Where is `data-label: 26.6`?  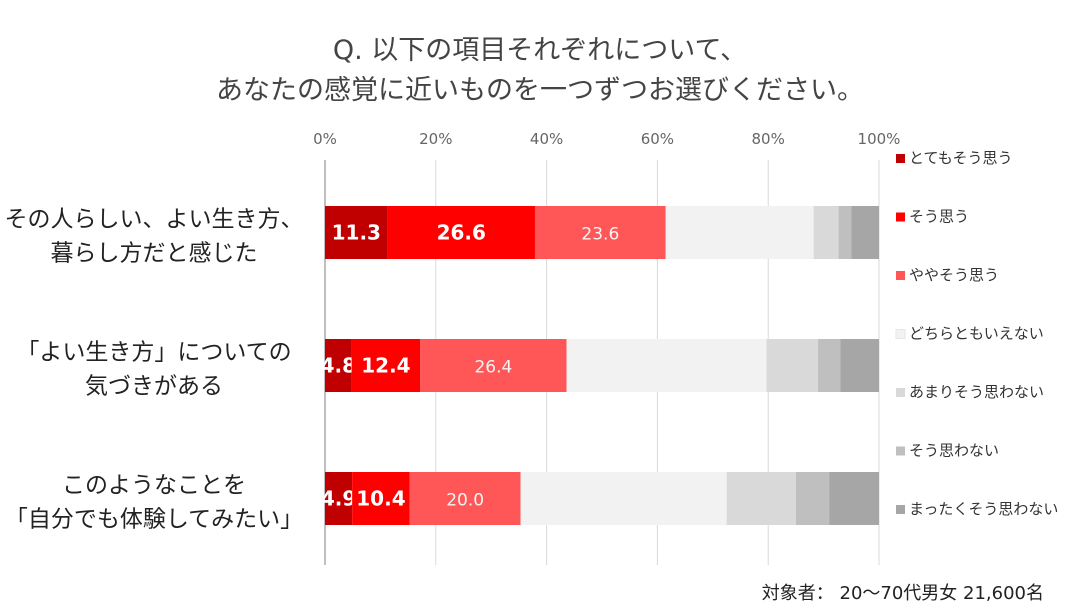
data-label: 26.6 is located at coordinates (461, 233).